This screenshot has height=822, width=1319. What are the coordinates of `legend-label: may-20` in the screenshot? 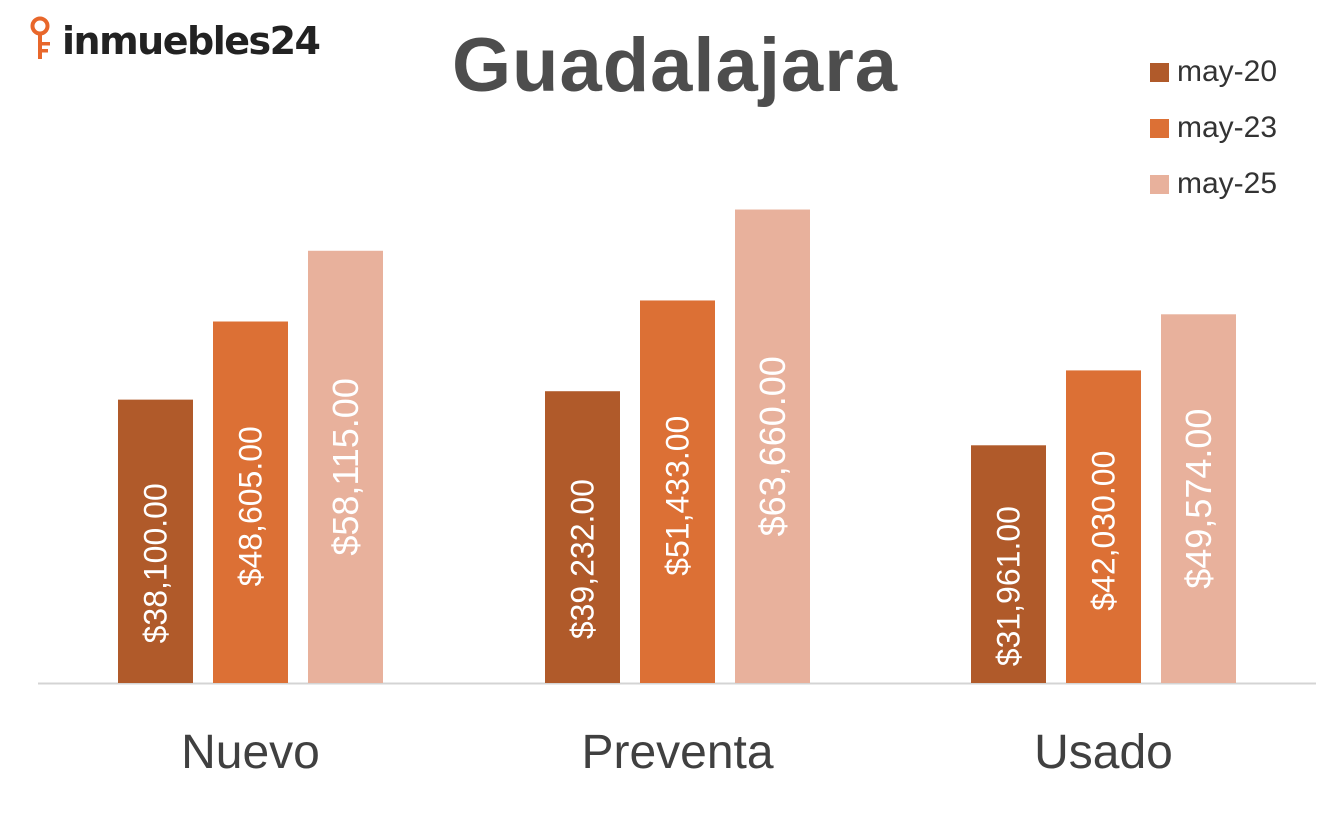 It's located at (1227, 71).